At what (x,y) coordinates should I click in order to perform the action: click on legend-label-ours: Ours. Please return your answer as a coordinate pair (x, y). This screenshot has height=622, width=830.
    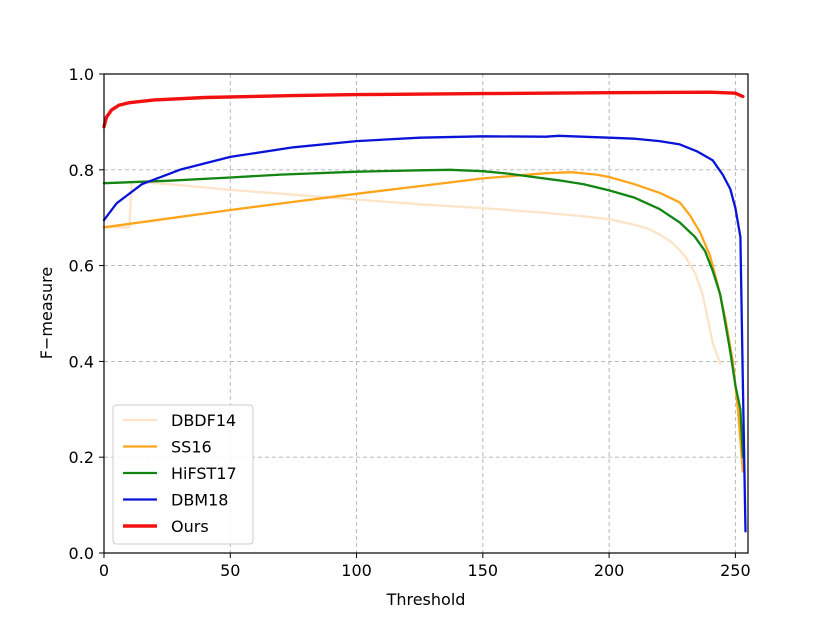
    Looking at the image, I should click on (190, 526).